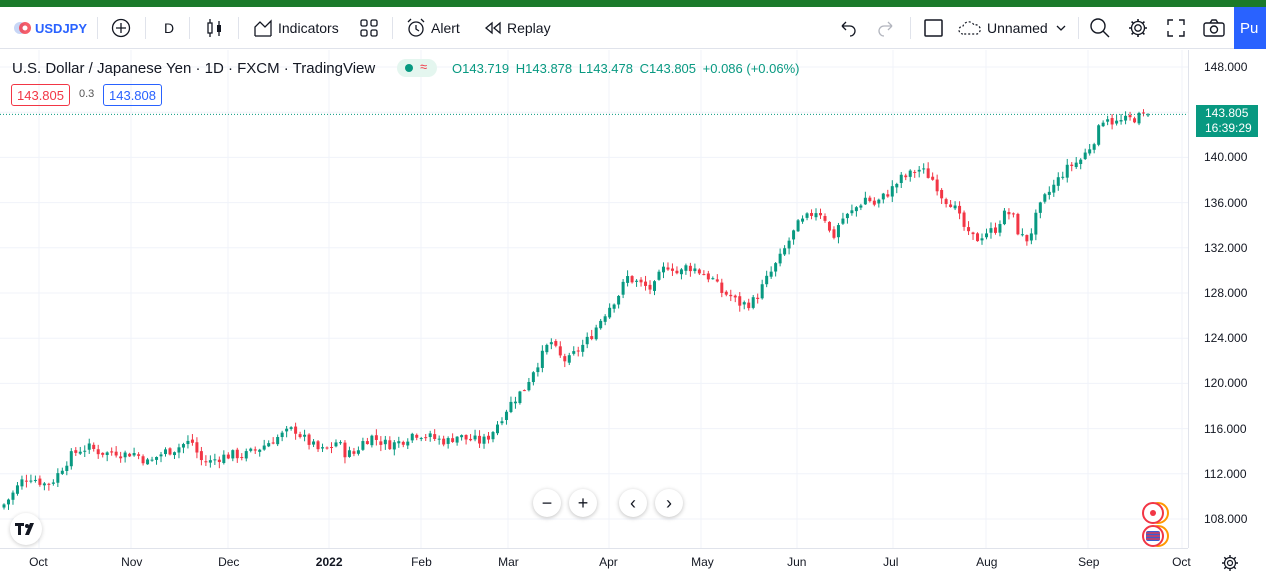  I want to click on economic-events-icon, so click(1155, 524).